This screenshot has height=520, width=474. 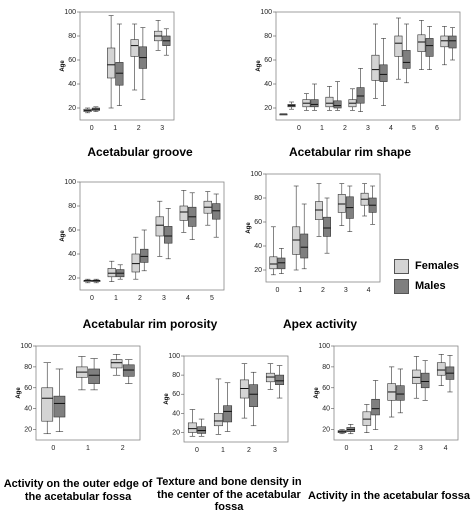 What do you see at coordinates (401, 286) in the screenshot?
I see `legend-swatch-males` at bounding box center [401, 286].